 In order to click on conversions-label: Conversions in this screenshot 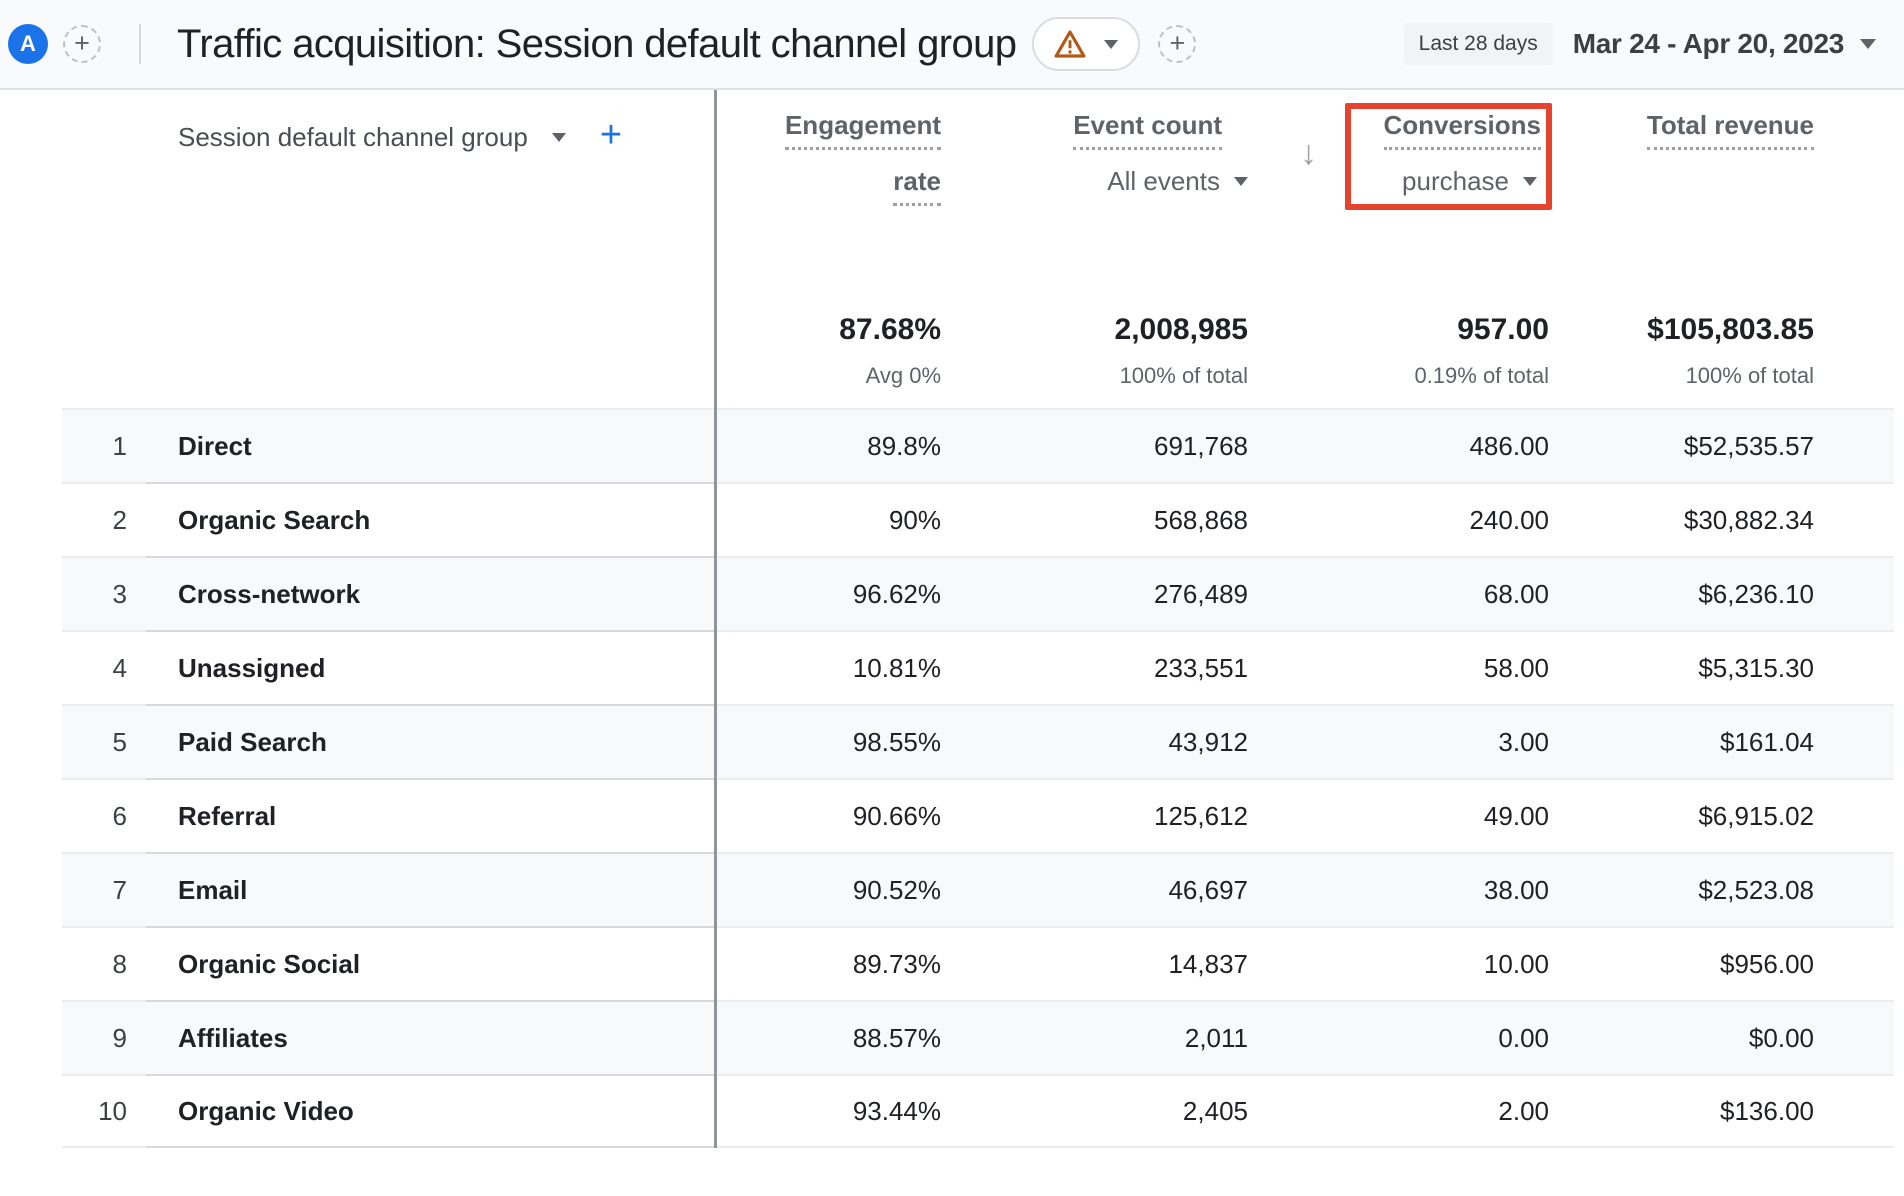, I will do `click(1462, 130)`.